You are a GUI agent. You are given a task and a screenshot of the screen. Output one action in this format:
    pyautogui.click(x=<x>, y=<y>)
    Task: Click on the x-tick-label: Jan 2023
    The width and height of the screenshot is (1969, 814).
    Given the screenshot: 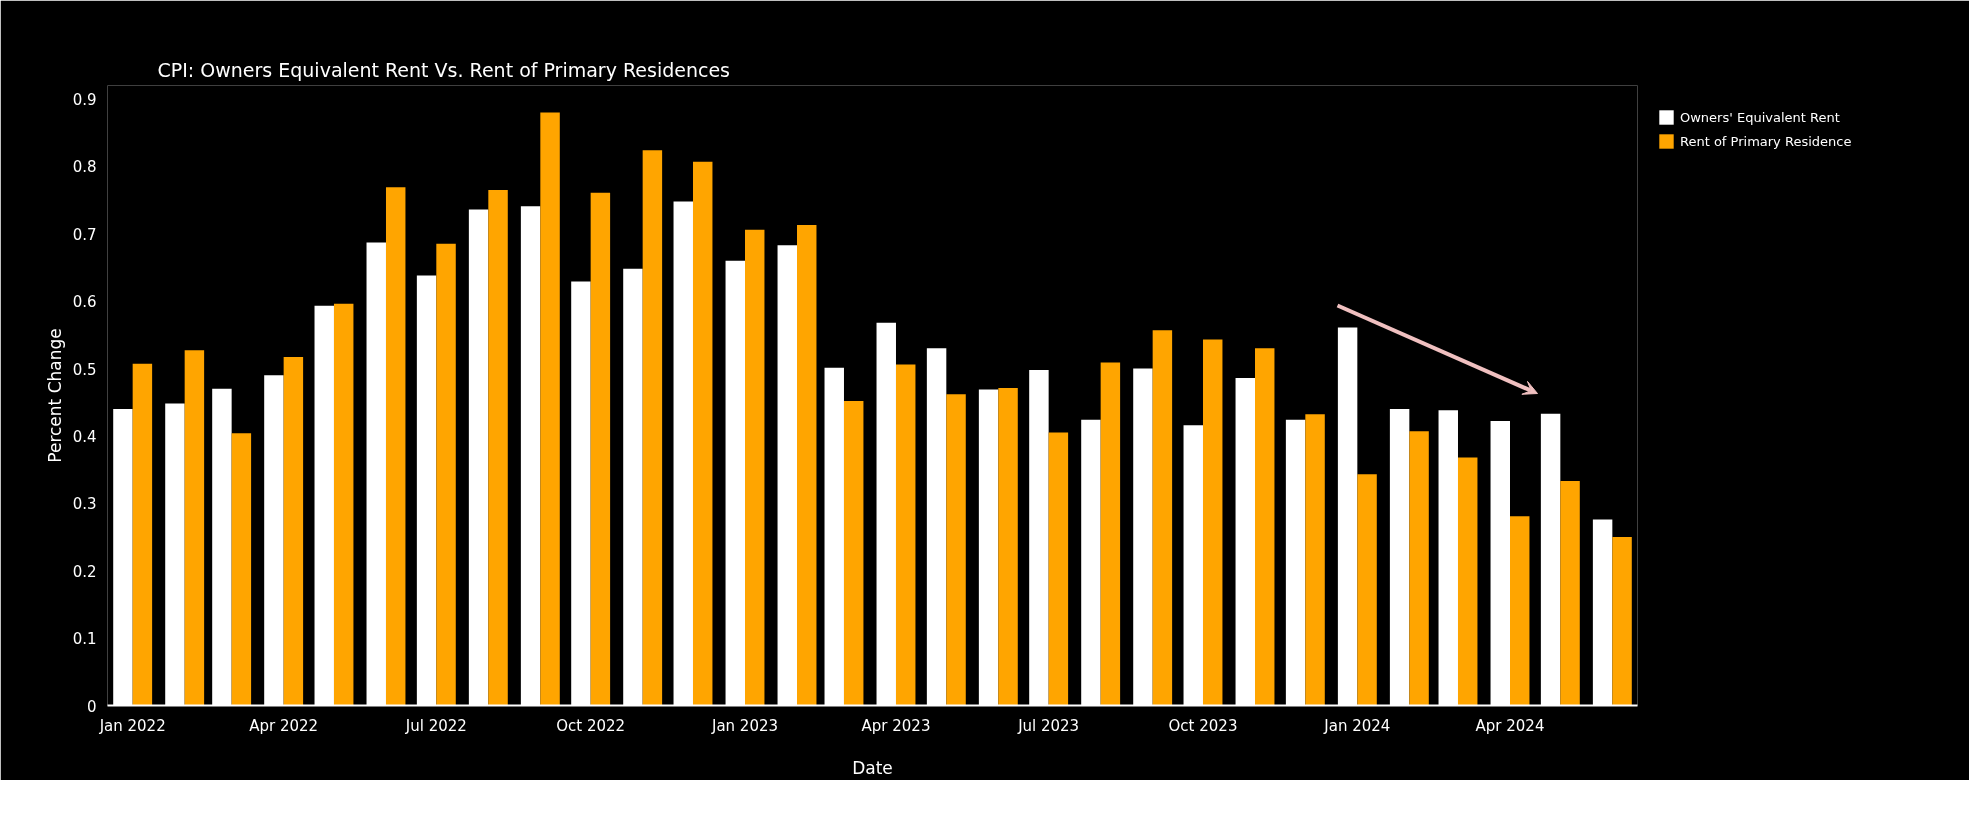 What is the action you would take?
    pyautogui.click(x=744, y=725)
    